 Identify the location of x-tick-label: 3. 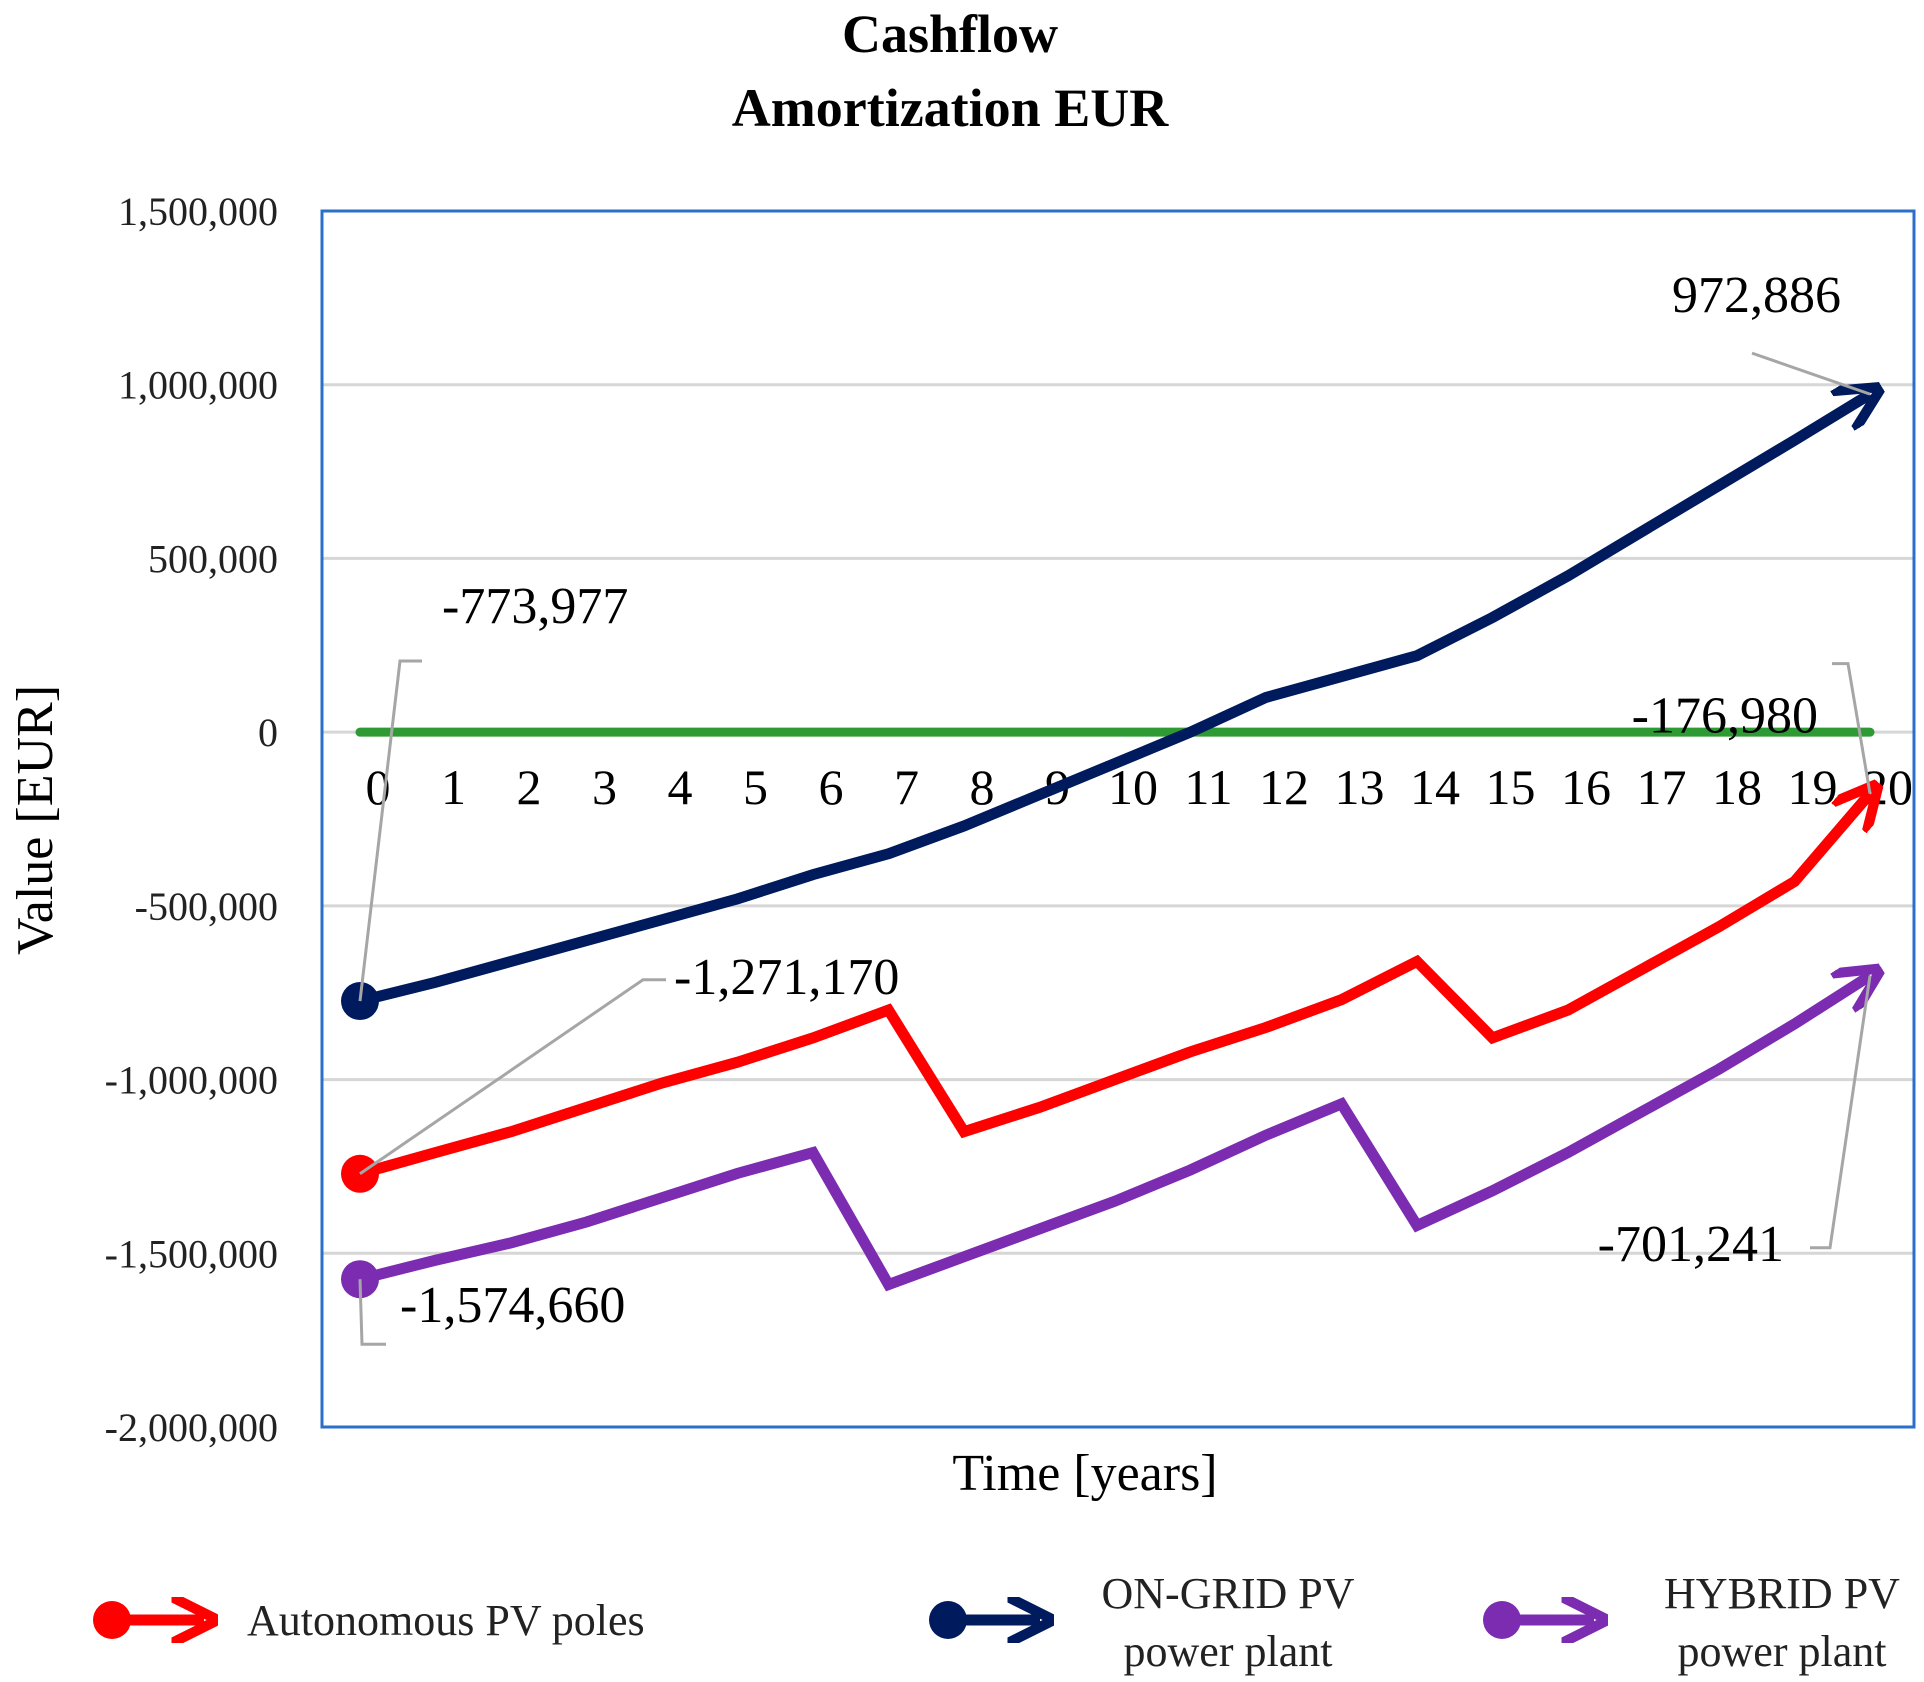
(604, 787).